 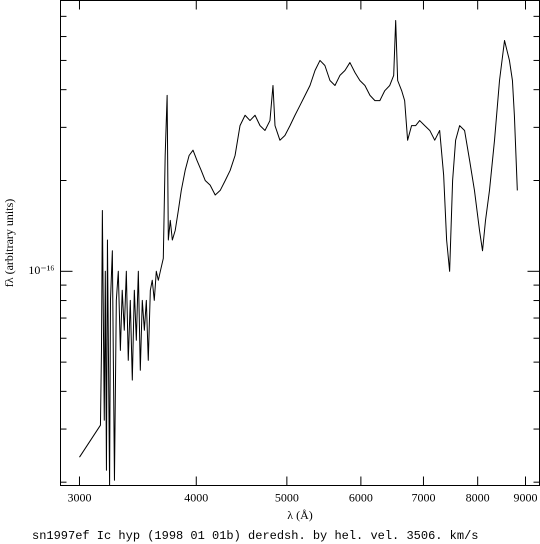 What do you see at coordinates (299, 515) in the screenshot?
I see `x-axis-label: λ (Å)` at bounding box center [299, 515].